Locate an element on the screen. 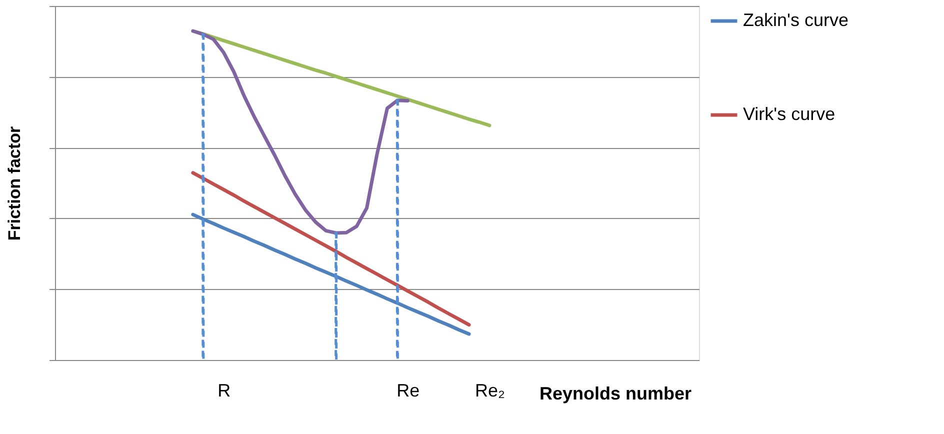 The width and height of the screenshot is (944, 434). x-axis-title: Reynolds number is located at coordinates (616, 394).